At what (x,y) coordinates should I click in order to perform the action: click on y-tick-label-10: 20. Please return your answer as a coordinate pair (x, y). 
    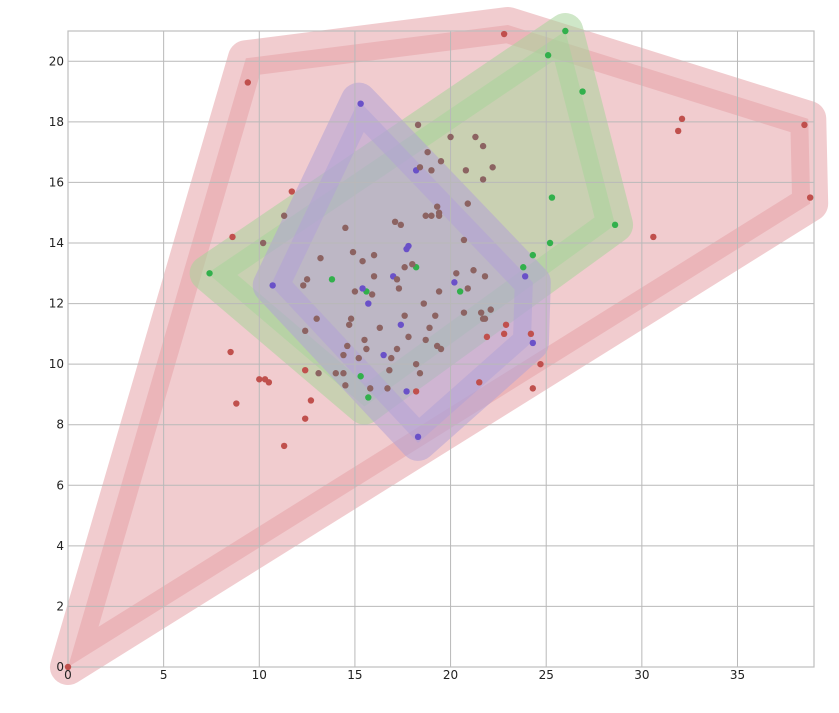
    Looking at the image, I should click on (56, 61).